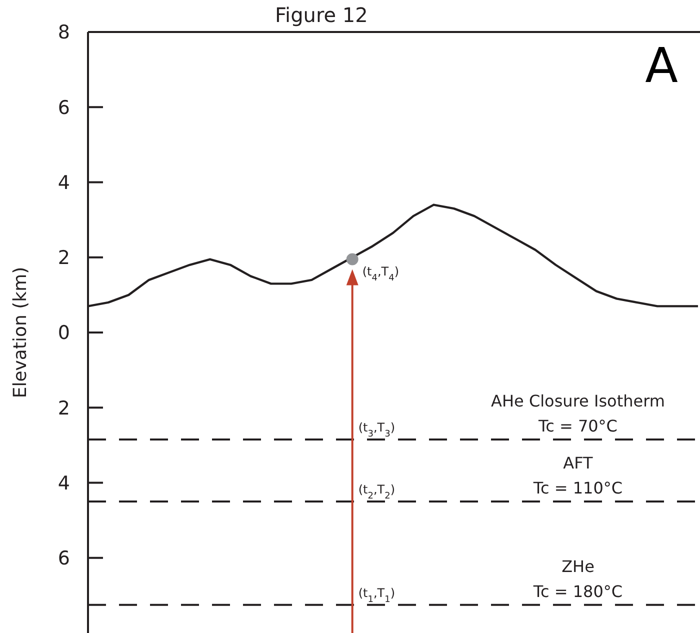 The image size is (700, 633). What do you see at coordinates (321, 15) in the screenshot?
I see `chart-title: Figure 12` at bounding box center [321, 15].